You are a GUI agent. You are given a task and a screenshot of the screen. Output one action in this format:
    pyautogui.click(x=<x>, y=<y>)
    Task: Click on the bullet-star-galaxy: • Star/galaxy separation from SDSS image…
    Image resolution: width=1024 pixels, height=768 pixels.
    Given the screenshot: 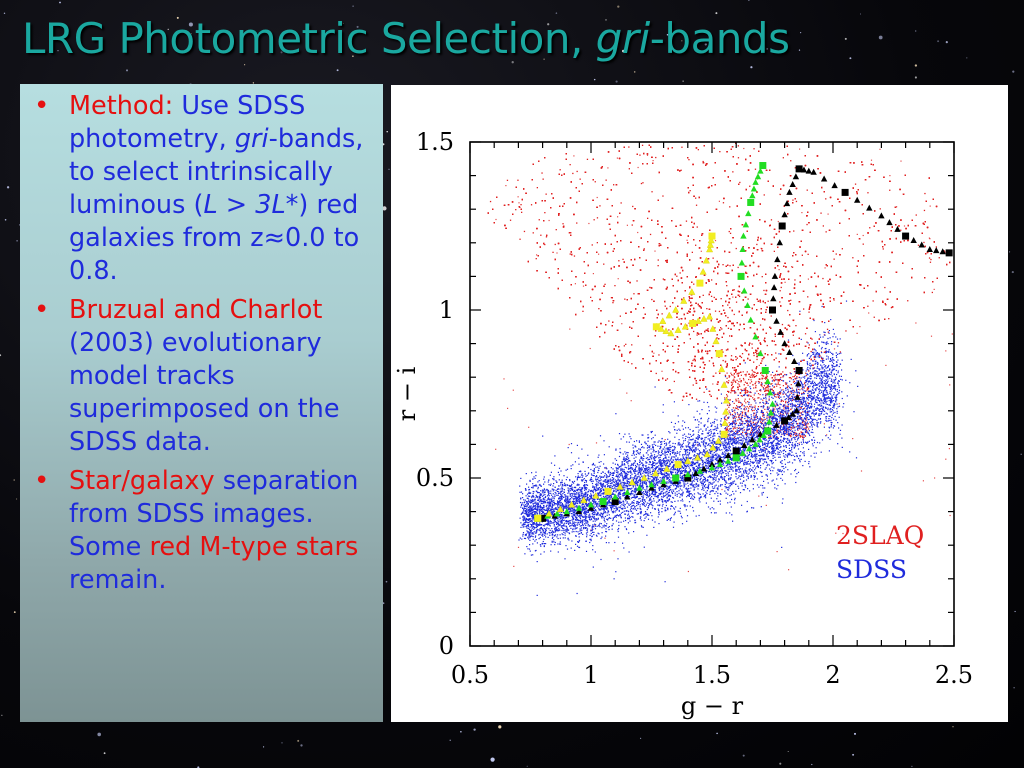 What is the action you would take?
    pyautogui.click(x=196, y=530)
    